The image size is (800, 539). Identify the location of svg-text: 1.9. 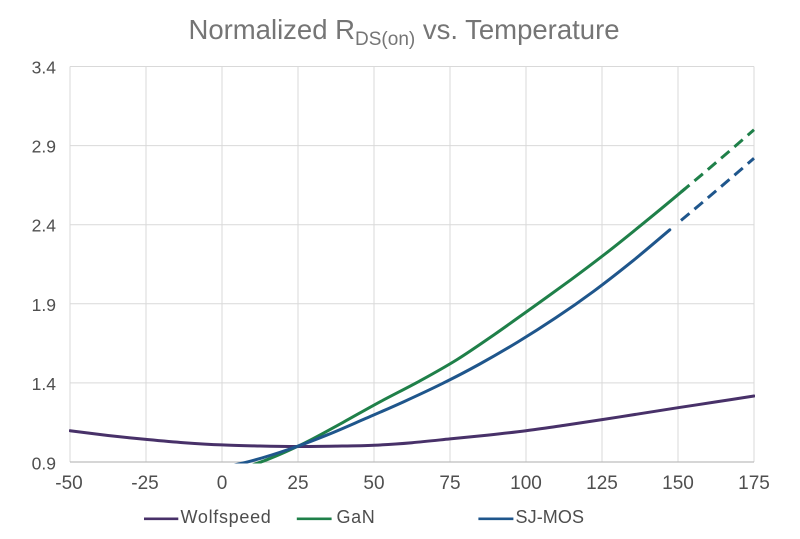
(44, 305).